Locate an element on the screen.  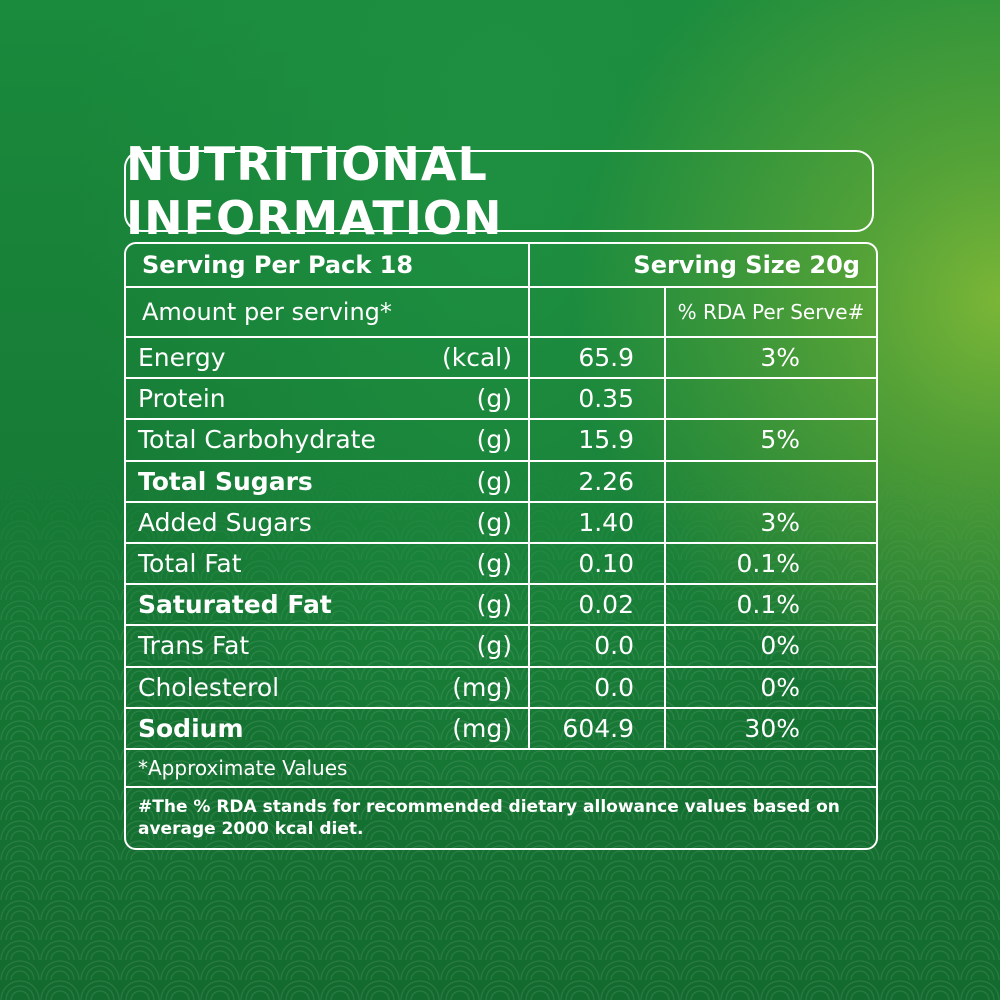
table-row: Added Sugars (g) 1.40 3% is located at coordinates (501, 523).